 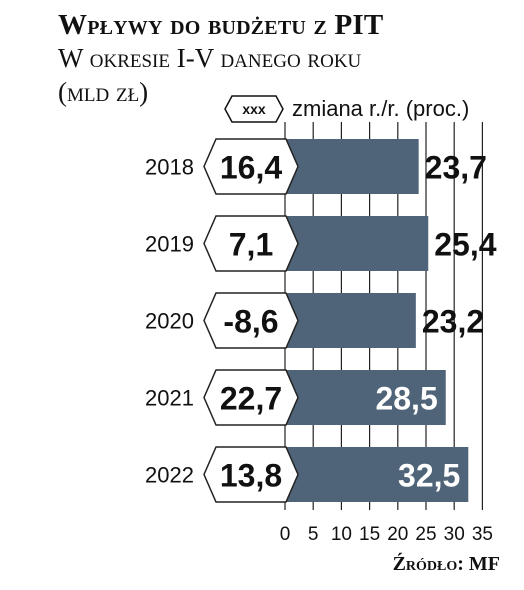 What do you see at coordinates (381, 108) in the screenshot?
I see `legend-label: zmiana r./r. (proc.)` at bounding box center [381, 108].